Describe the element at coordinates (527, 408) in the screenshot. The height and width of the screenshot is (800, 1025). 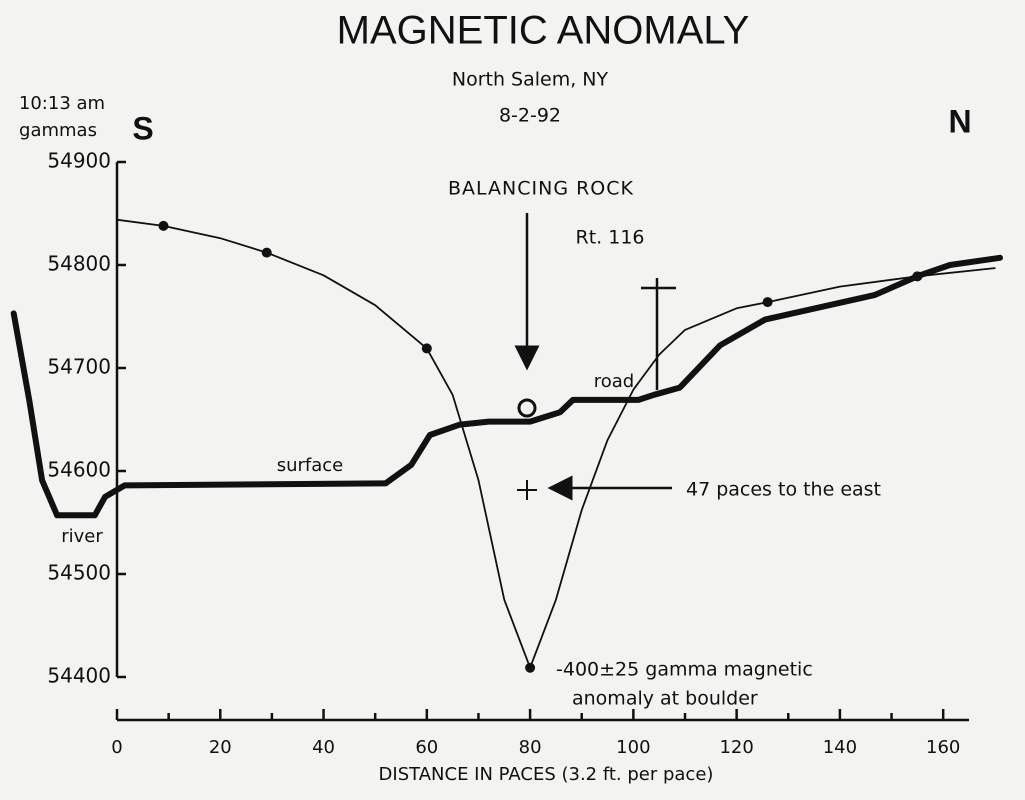
I see `rock-marker` at that location.